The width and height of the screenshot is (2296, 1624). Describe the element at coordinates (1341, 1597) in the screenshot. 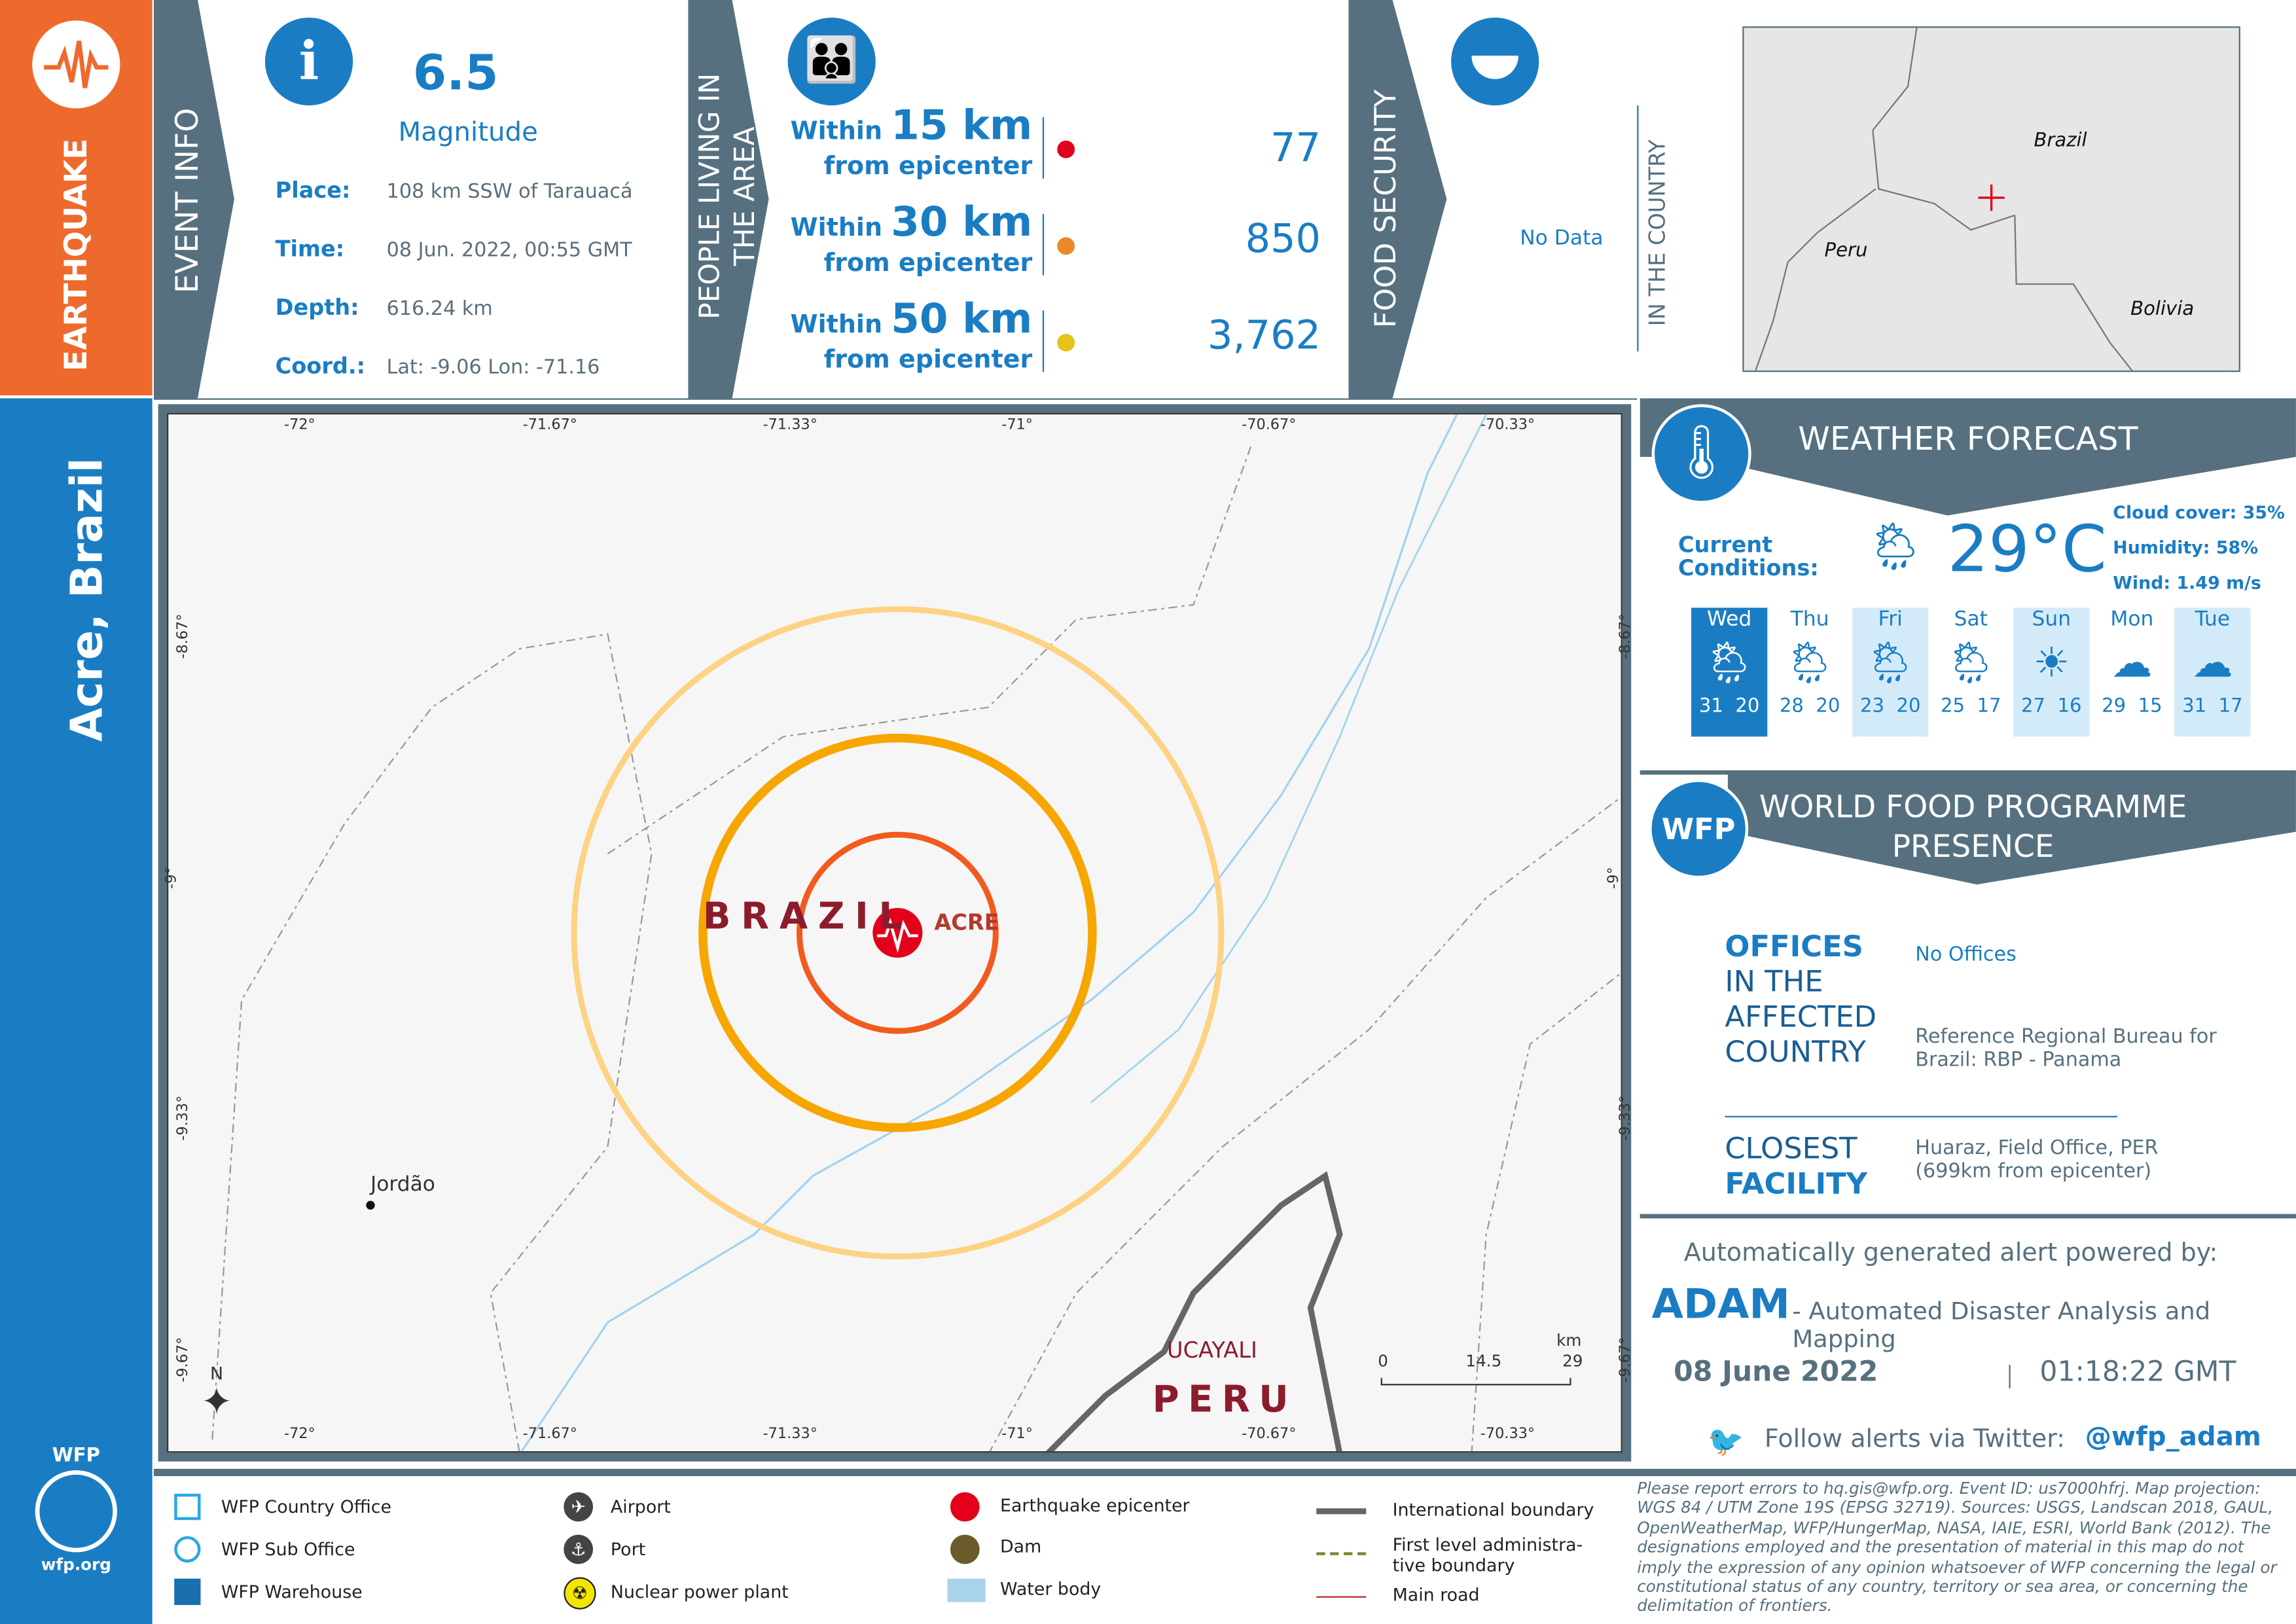

I see `main-road-line` at that location.